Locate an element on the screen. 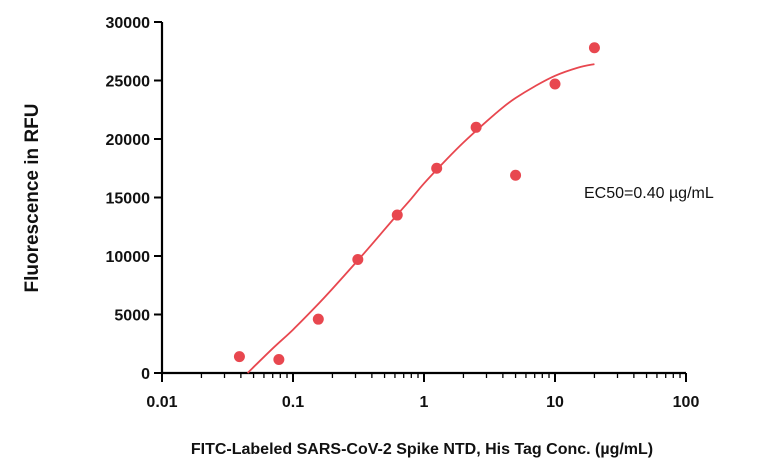 The width and height of the screenshot is (774, 469). ec50-annotation: EC50=0.40 µg/mL is located at coordinates (649, 193).